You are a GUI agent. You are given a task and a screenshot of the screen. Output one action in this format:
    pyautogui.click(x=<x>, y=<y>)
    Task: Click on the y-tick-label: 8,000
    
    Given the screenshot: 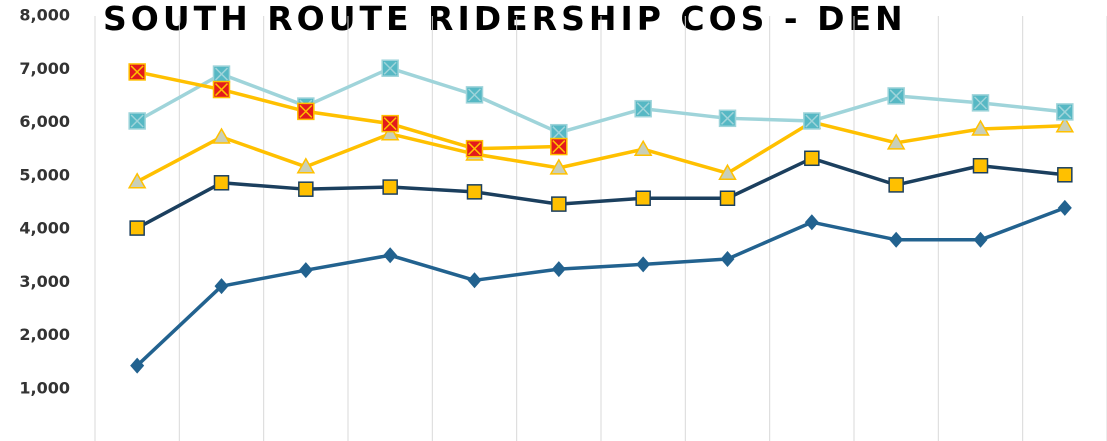 What is the action you would take?
    pyautogui.click(x=44, y=15)
    